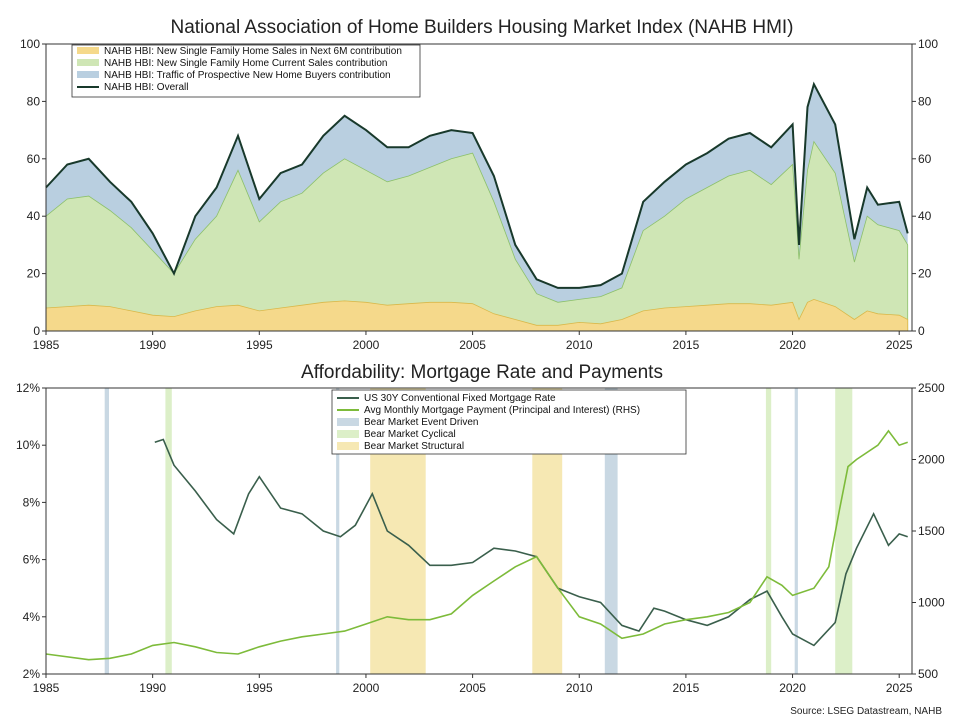 Image resolution: width=960 pixels, height=725 pixels. Describe the element at coordinates (366, 688) in the screenshot. I see `bottom-x-tick-label: 2000` at that location.